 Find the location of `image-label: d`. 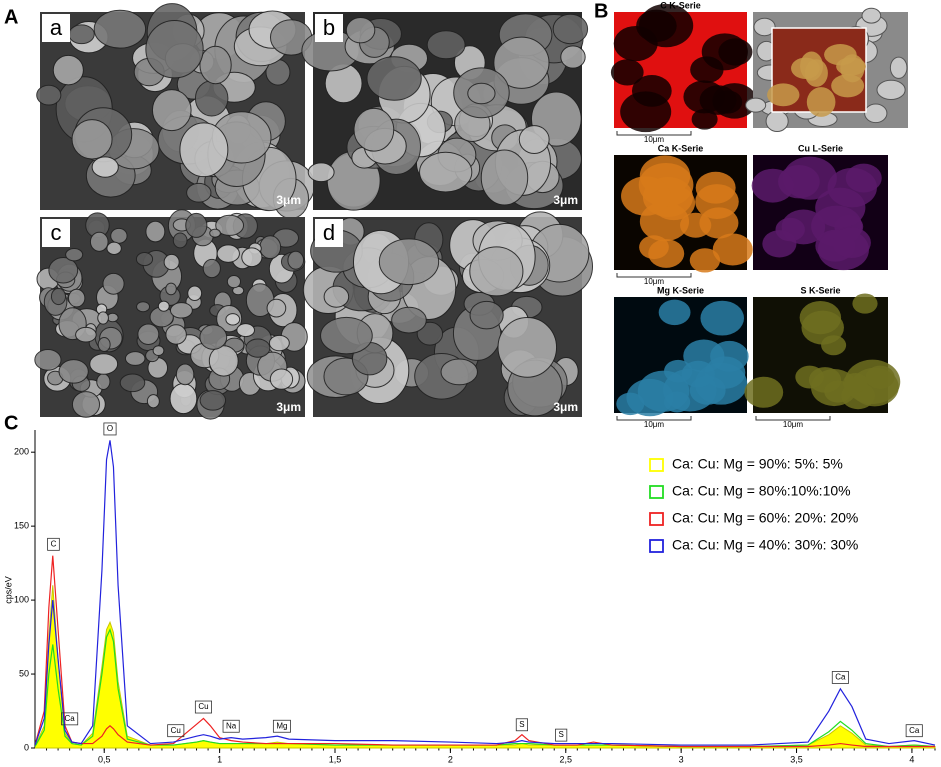

image-label: d is located at coordinates (329, 232).